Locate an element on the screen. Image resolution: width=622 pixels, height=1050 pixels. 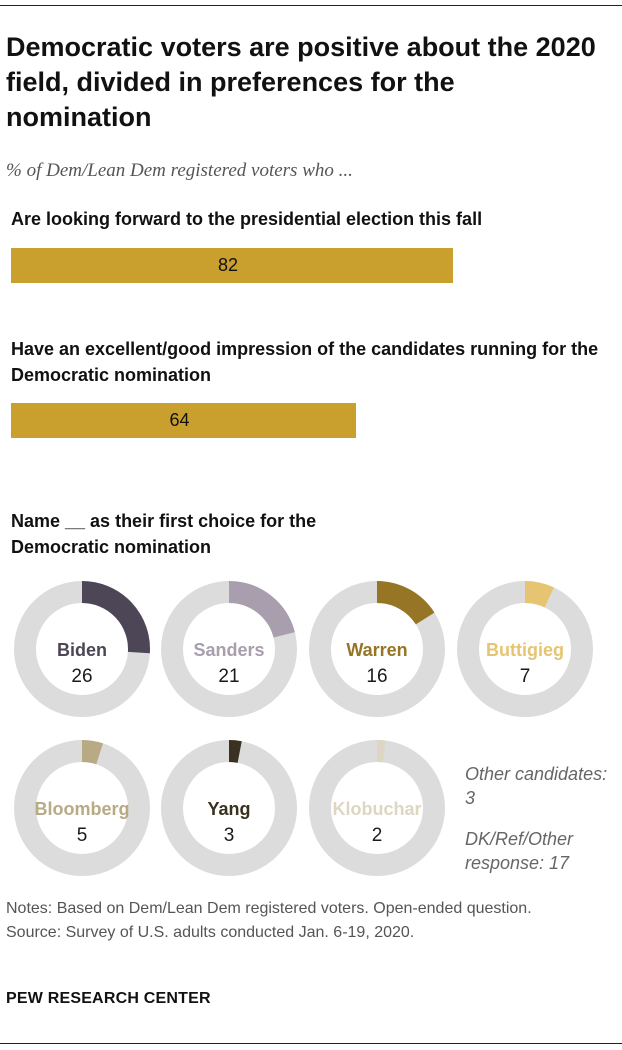
donut-name-klobuchar: Klobuchar is located at coordinates (376, 809).